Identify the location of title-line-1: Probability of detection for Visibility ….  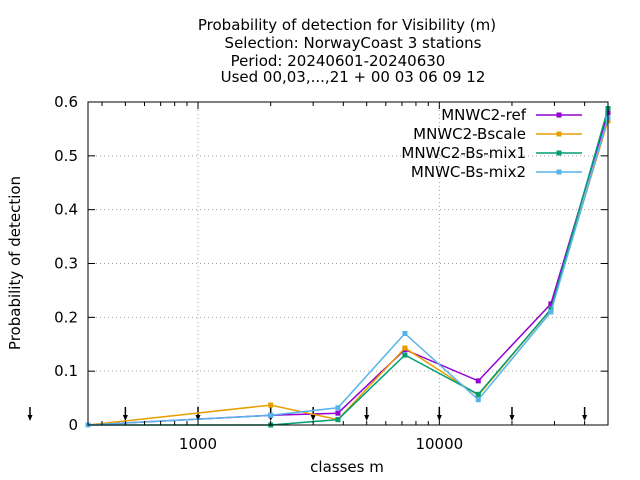
(347, 25).